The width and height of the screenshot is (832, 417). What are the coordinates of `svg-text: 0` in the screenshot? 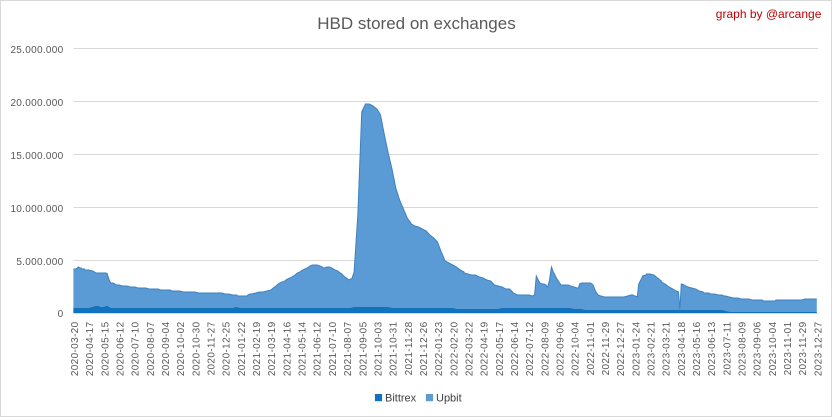 It's located at (61, 314).